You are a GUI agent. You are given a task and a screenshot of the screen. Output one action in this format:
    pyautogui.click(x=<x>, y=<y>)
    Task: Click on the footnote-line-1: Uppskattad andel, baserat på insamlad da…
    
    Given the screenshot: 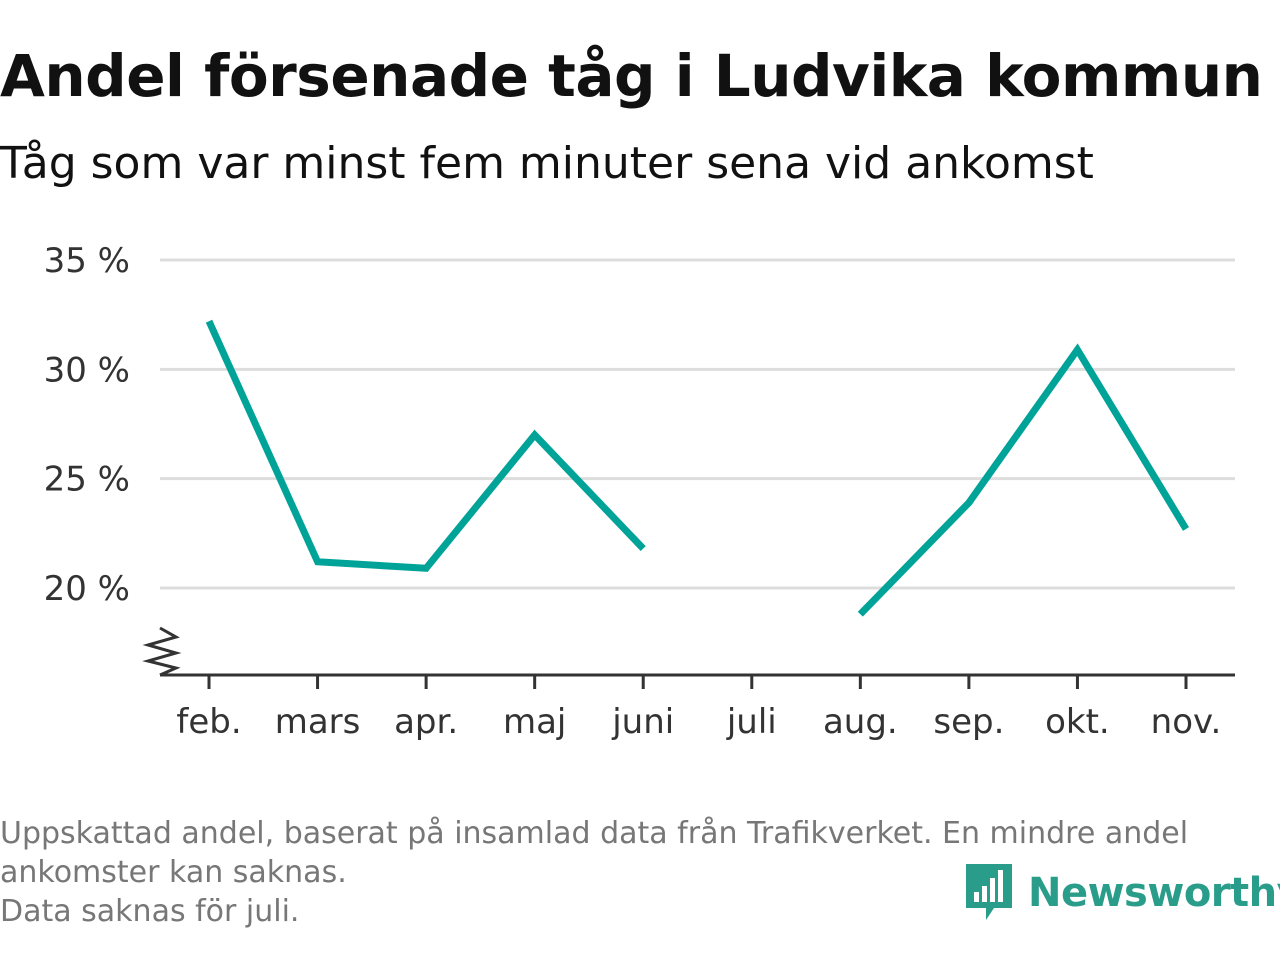 What is the action you would take?
    pyautogui.click(x=594, y=833)
    